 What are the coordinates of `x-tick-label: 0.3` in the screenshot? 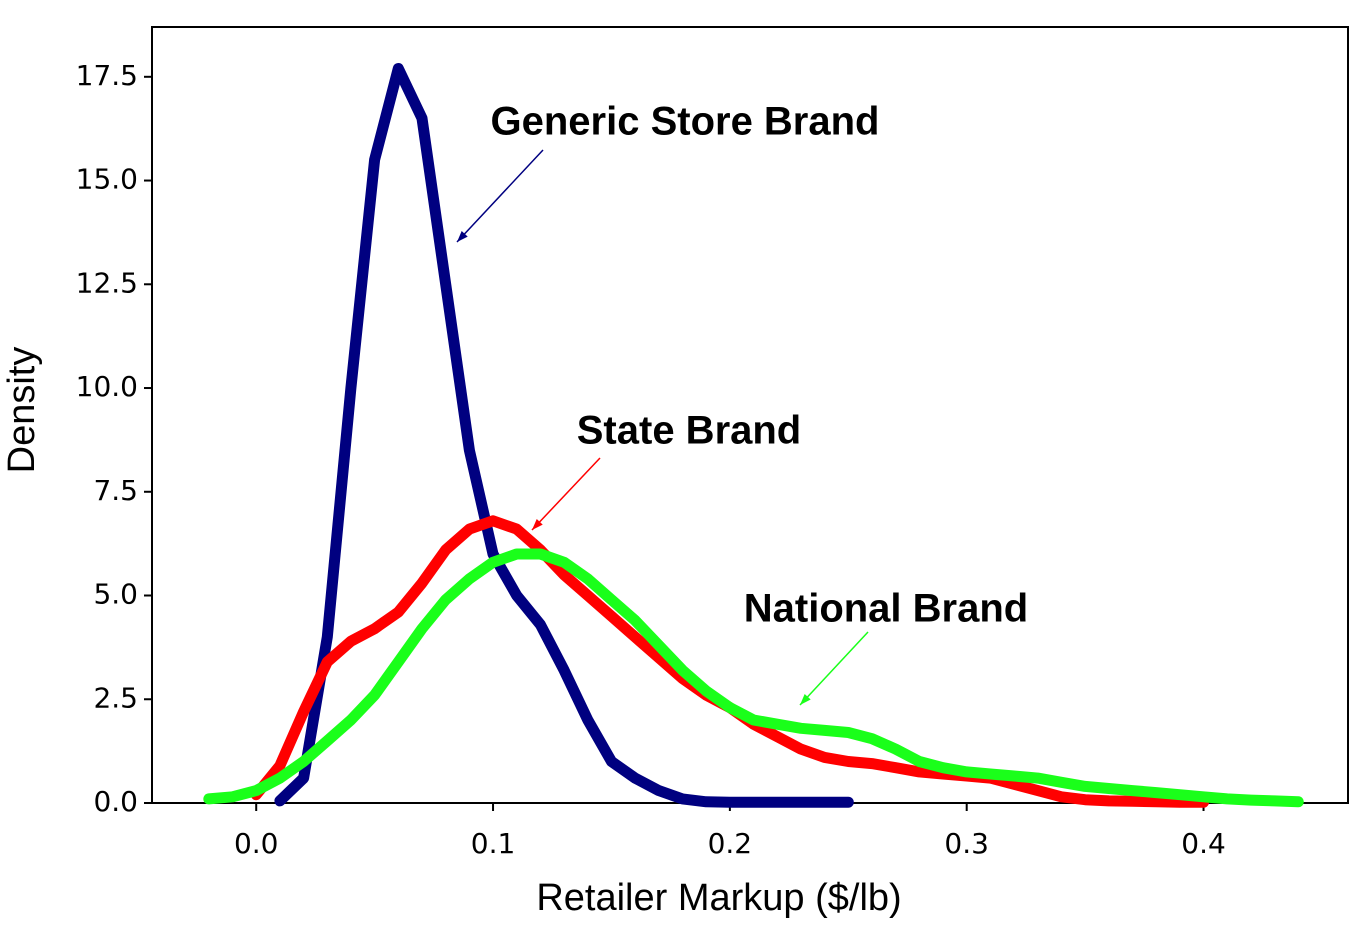 It's located at (966, 843).